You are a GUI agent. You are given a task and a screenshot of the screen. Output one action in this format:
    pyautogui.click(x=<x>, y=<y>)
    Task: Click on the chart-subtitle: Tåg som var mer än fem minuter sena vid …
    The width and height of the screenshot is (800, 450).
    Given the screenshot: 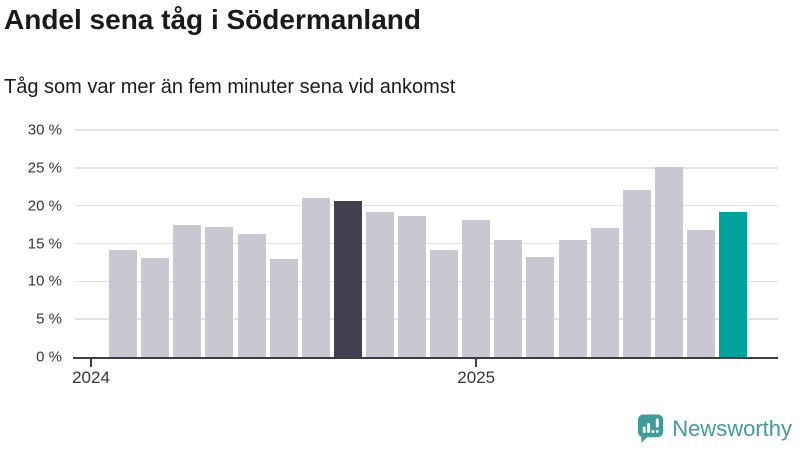 What is the action you would take?
    pyautogui.click(x=230, y=87)
    